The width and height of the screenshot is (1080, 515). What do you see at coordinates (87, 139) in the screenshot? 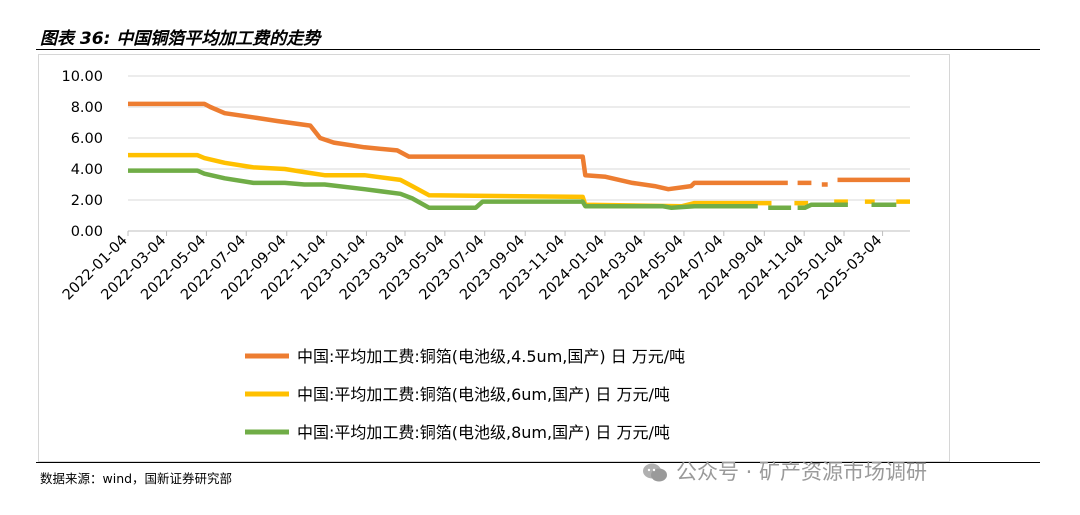
I see `y-tick-label: 6.00` at bounding box center [87, 139].